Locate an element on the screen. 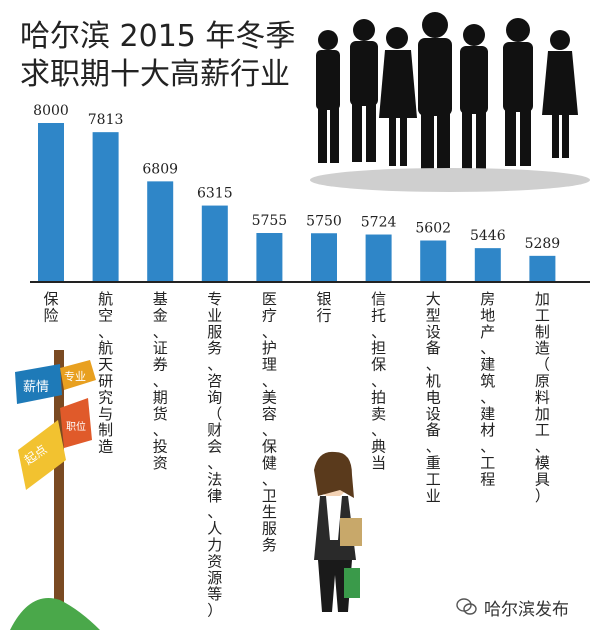  title-line-2: 求职期十大高薪行业 is located at coordinates (155, 74).